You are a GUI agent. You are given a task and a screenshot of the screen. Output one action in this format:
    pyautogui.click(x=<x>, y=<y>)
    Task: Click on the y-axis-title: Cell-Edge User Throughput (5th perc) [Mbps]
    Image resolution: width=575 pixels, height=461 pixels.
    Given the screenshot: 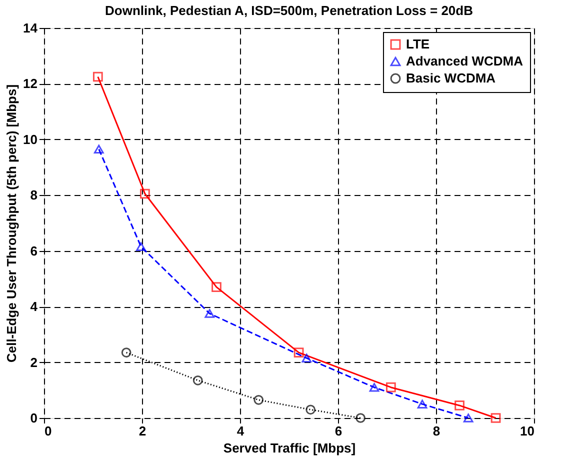 What is the action you would take?
    pyautogui.click(x=12, y=223)
    